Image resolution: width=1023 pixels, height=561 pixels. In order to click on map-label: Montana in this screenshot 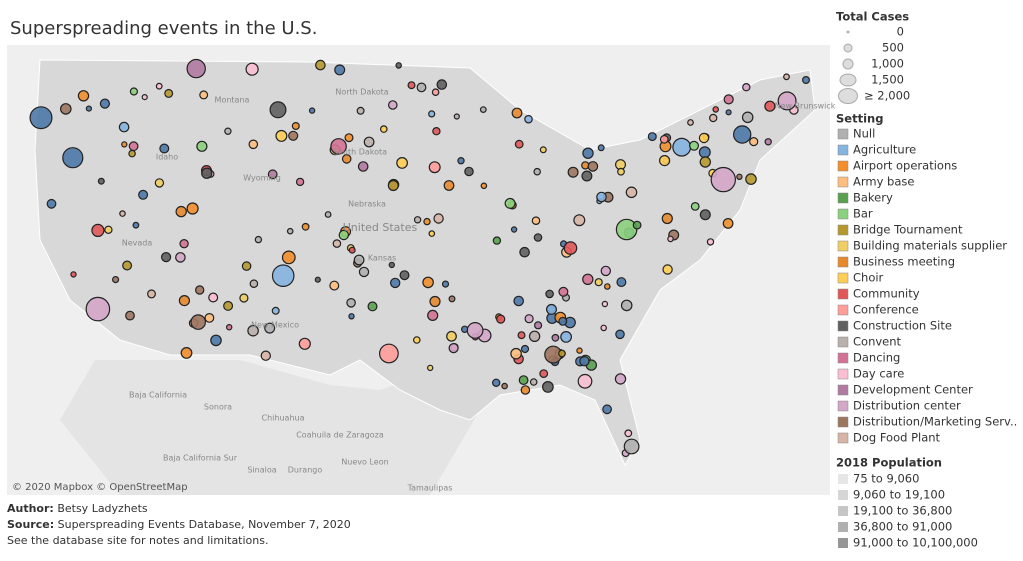, I will do `click(232, 100)`.